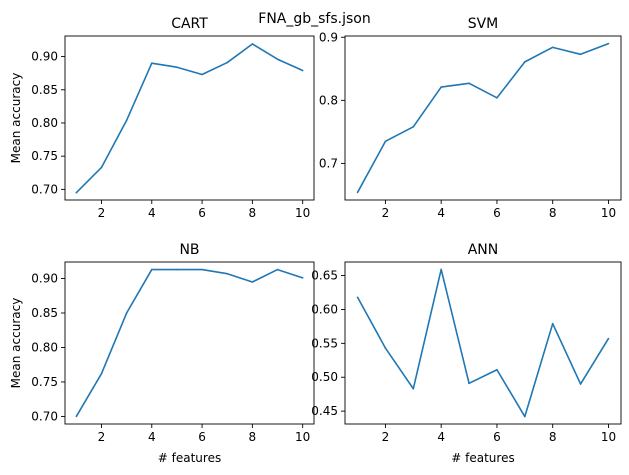 The height and width of the screenshot is (475, 629). What do you see at coordinates (189, 24) in the screenshot?
I see `subplot-title: CART` at bounding box center [189, 24].